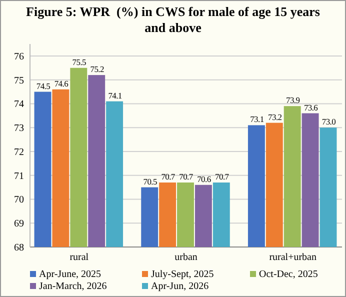  Describe the element at coordinates (19, 176) in the screenshot. I see `y-tick-label: 71` at that location.